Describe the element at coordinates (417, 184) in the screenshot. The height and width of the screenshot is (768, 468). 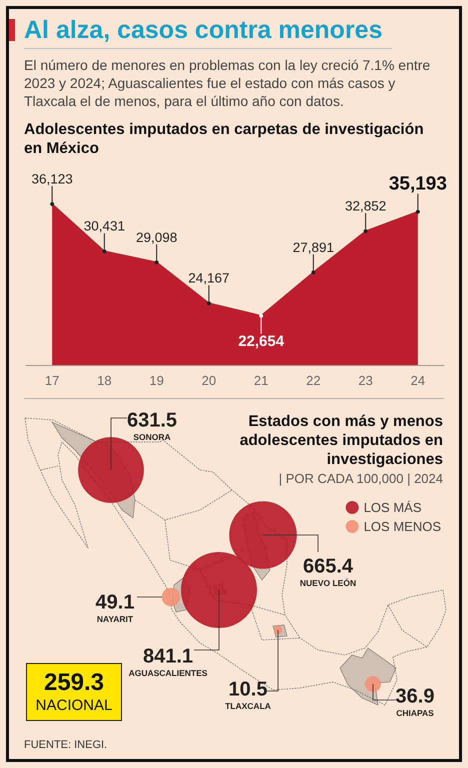
I see `data-label: 35,193` at that location.